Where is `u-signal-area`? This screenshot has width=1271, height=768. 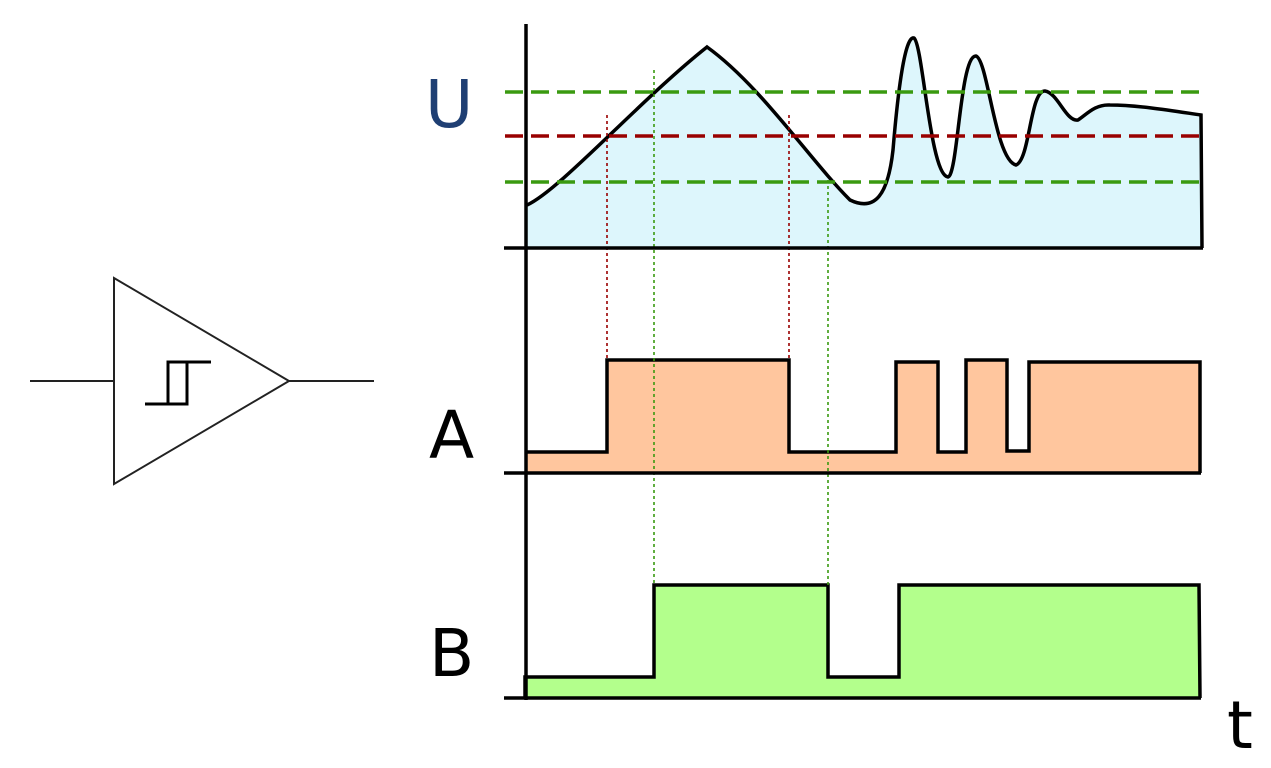 u-signal-area is located at coordinates (864, 142).